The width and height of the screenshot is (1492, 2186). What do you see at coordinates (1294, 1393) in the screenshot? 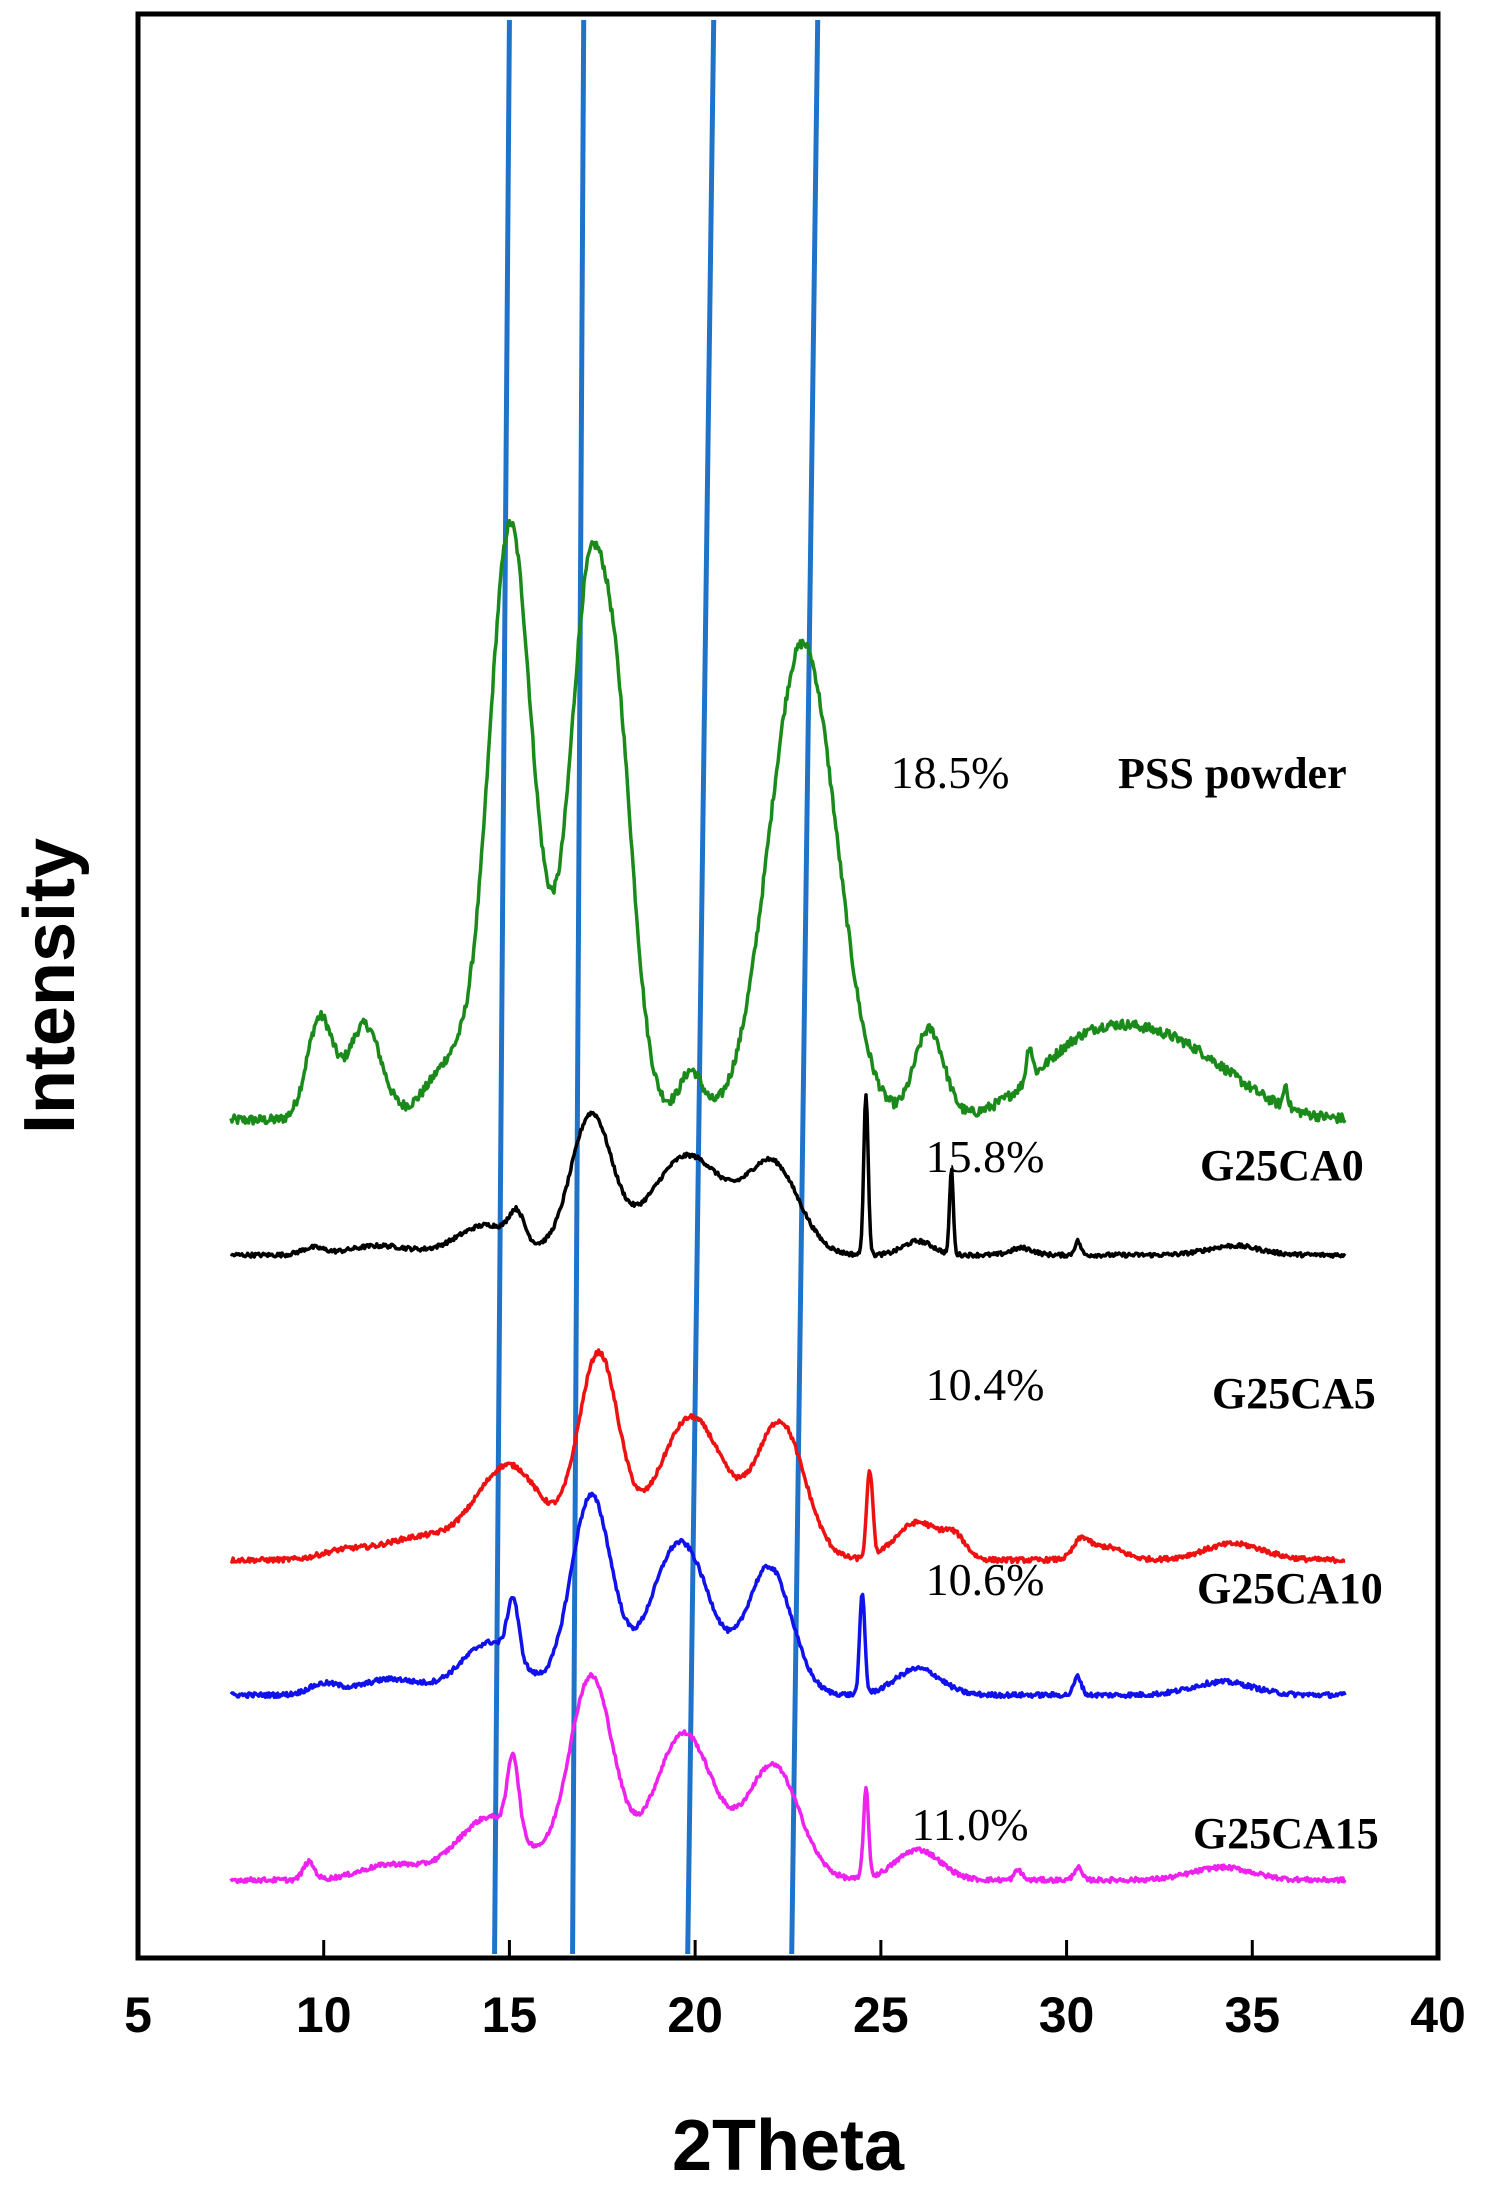
I see `series-name-label: G25CA5` at bounding box center [1294, 1393].